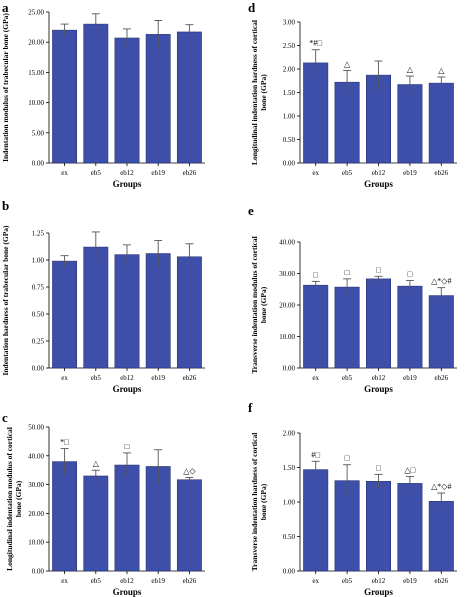  What do you see at coordinates (38, 234) in the screenshot?
I see `y-tick-label: 1.25` at bounding box center [38, 234].